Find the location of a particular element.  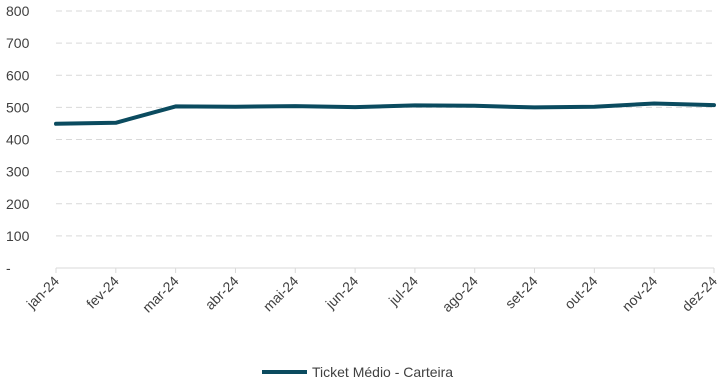

x-tick-label: nov-24 is located at coordinates (640, 294).